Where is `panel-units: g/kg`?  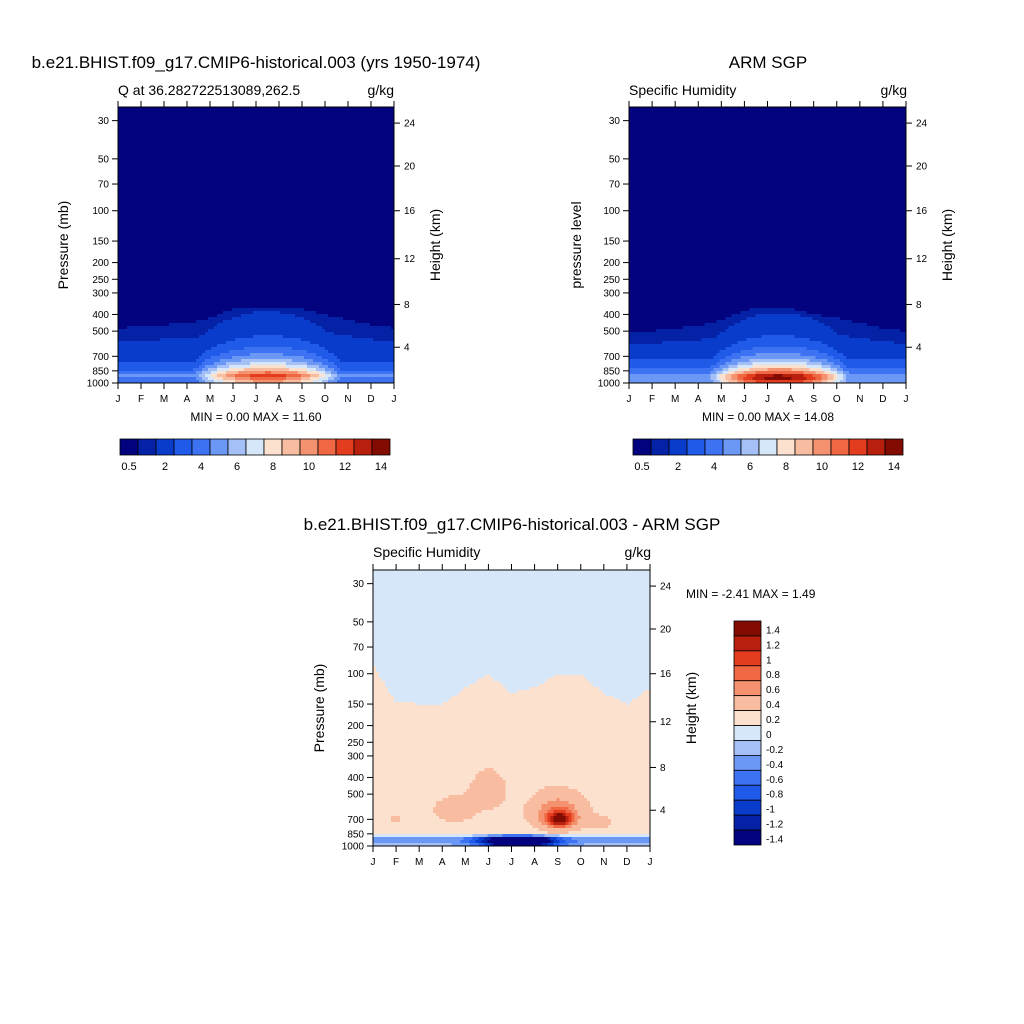 panel-units: g/kg is located at coordinates (381, 90).